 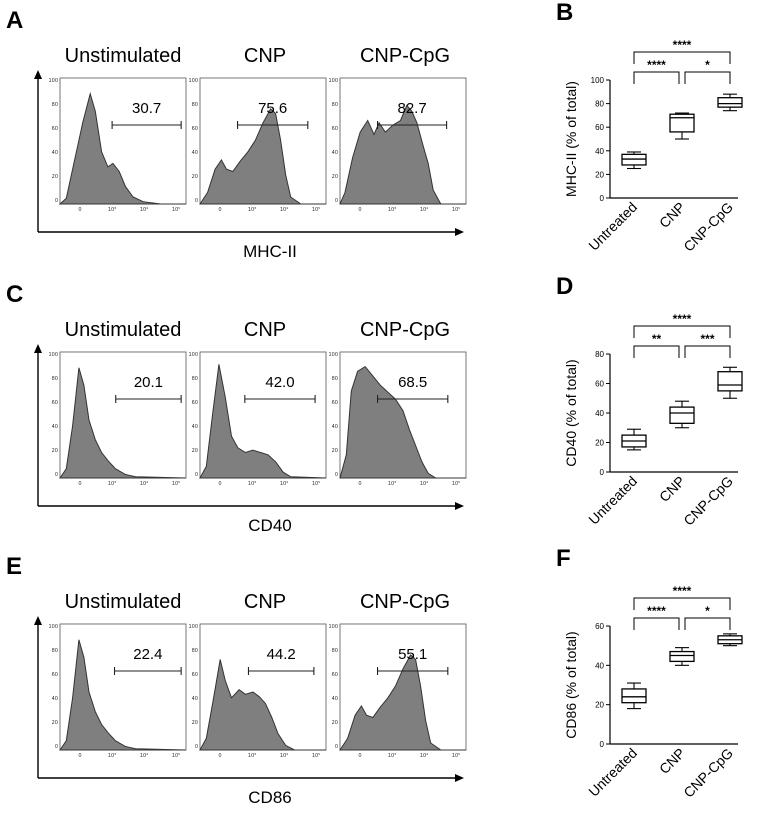 What do you see at coordinates (257, 403) in the screenshot?
I see `histogram-panel: 0 20 40 60 80 100 0 10³ 10⁴ 10⁵ 42.0 CNP` at bounding box center [257, 403].